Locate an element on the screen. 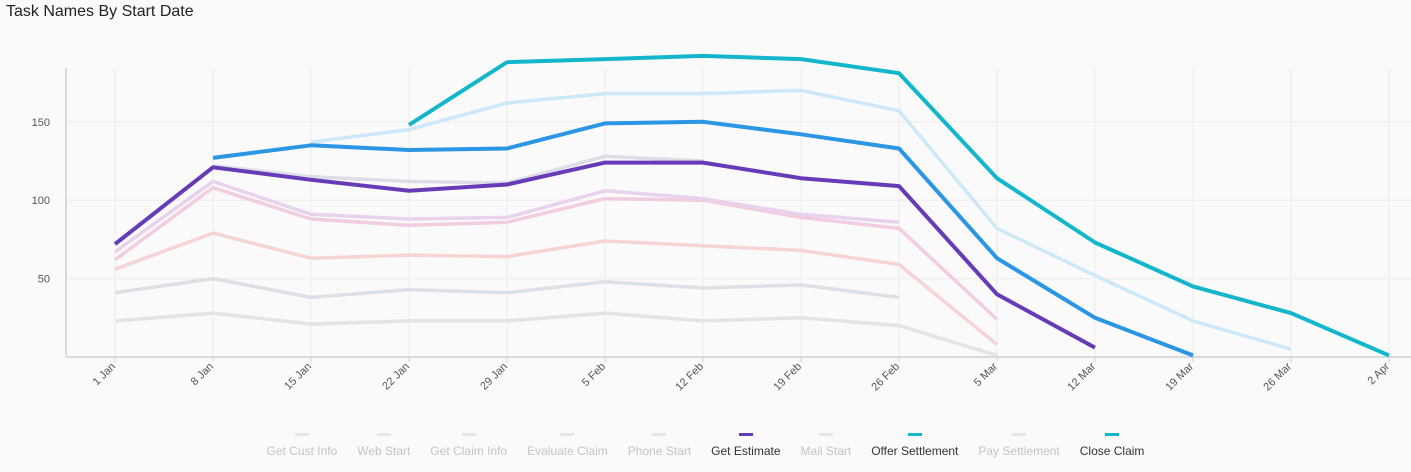 The image size is (1411, 472). legend-item-phone-start: Phone Start is located at coordinates (659, 444).